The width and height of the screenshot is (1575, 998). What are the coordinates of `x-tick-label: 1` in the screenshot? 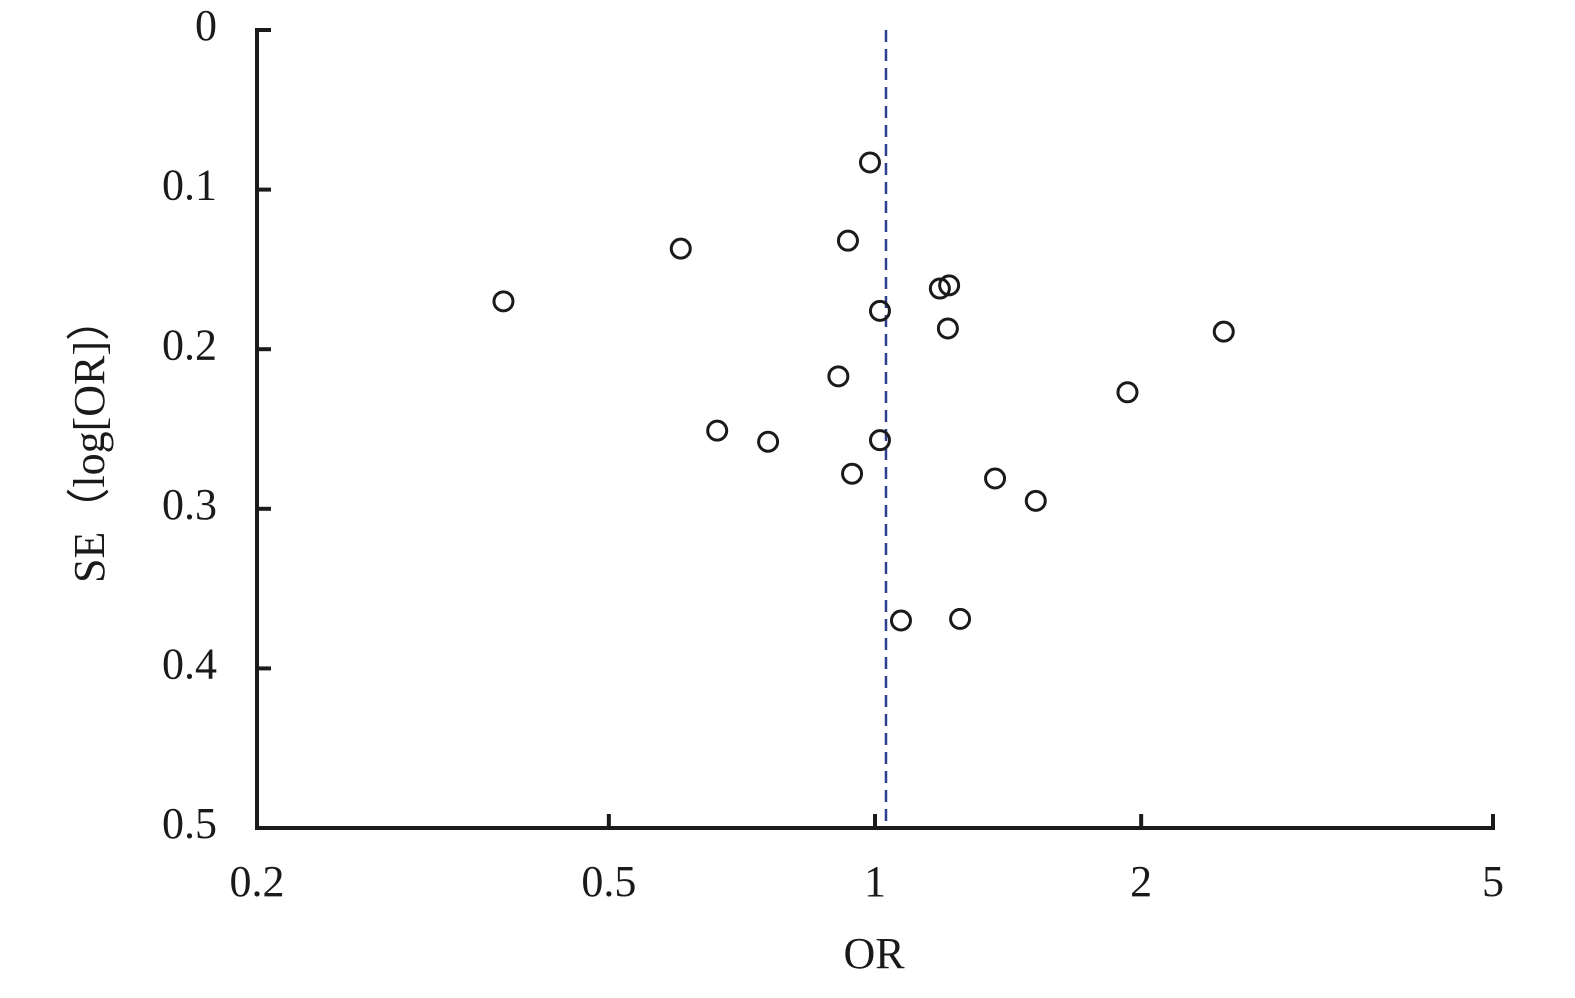 It's located at (875, 881).